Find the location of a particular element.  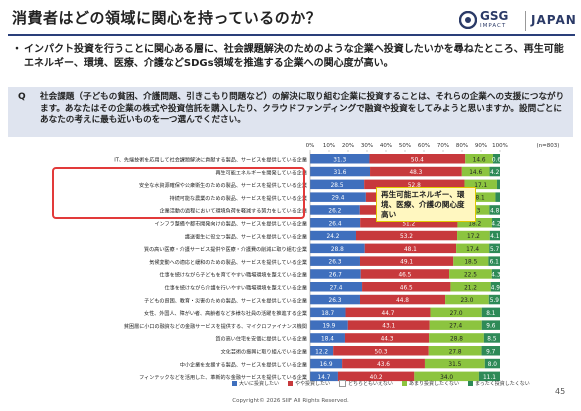

data-label: 4.1 is located at coordinates (495, 237).